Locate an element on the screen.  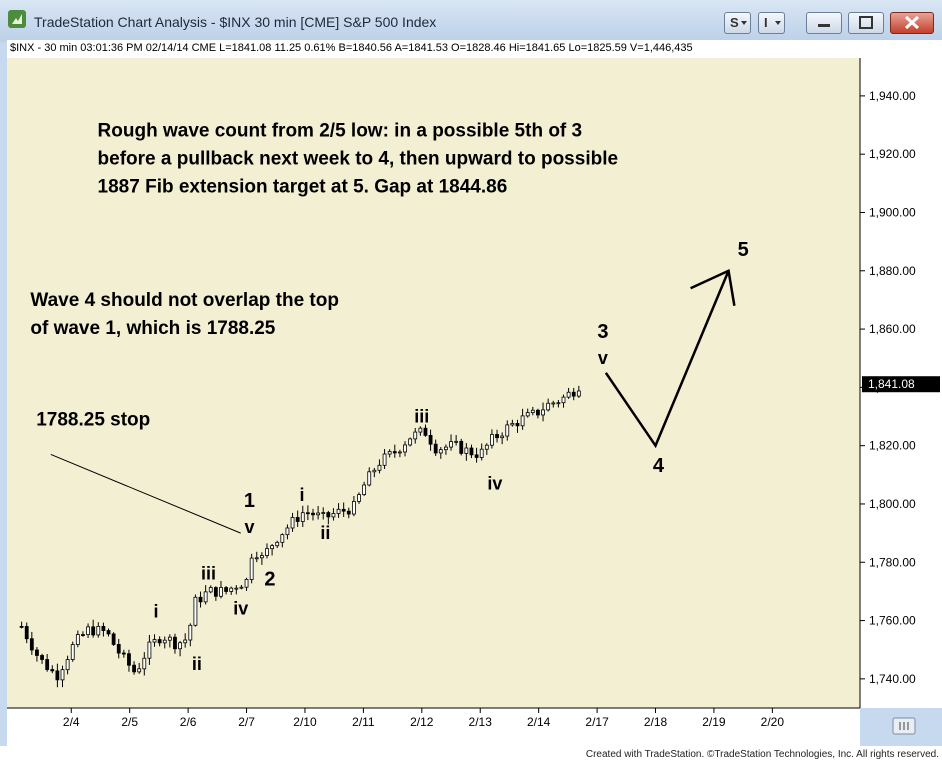
maximize-button is located at coordinates (866, 23).